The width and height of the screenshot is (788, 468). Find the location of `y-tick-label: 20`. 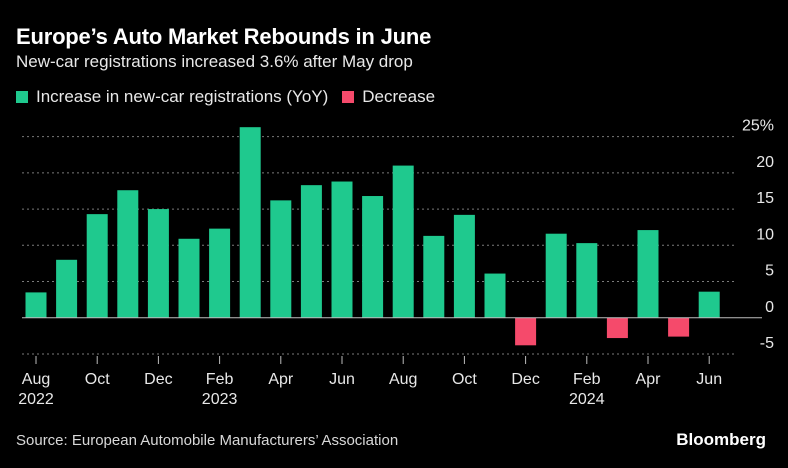

y-tick-label: 20 is located at coordinates (765, 162).